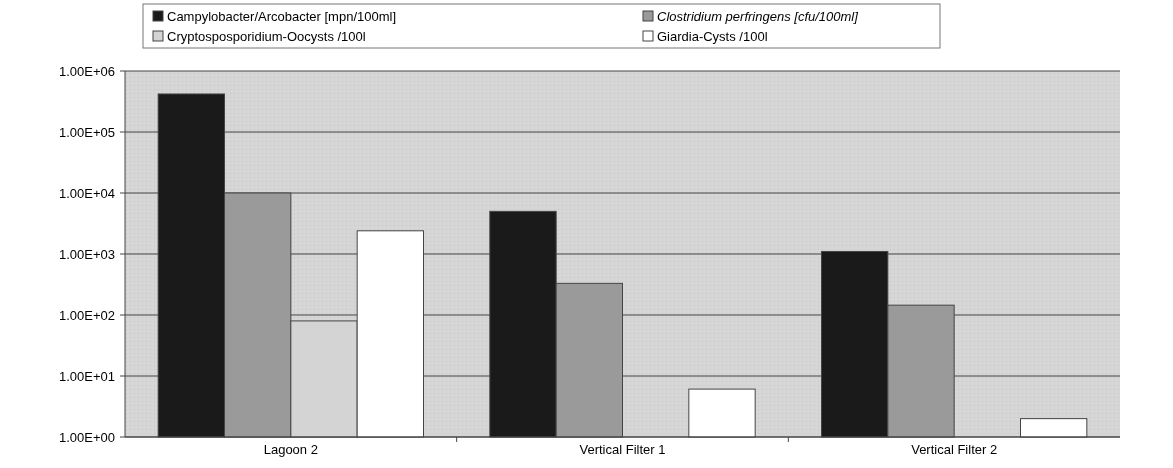 Image resolution: width=1173 pixels, height=468 pixels. I want to click on y-tick-label: 1.00E+06, so click(86, 71).